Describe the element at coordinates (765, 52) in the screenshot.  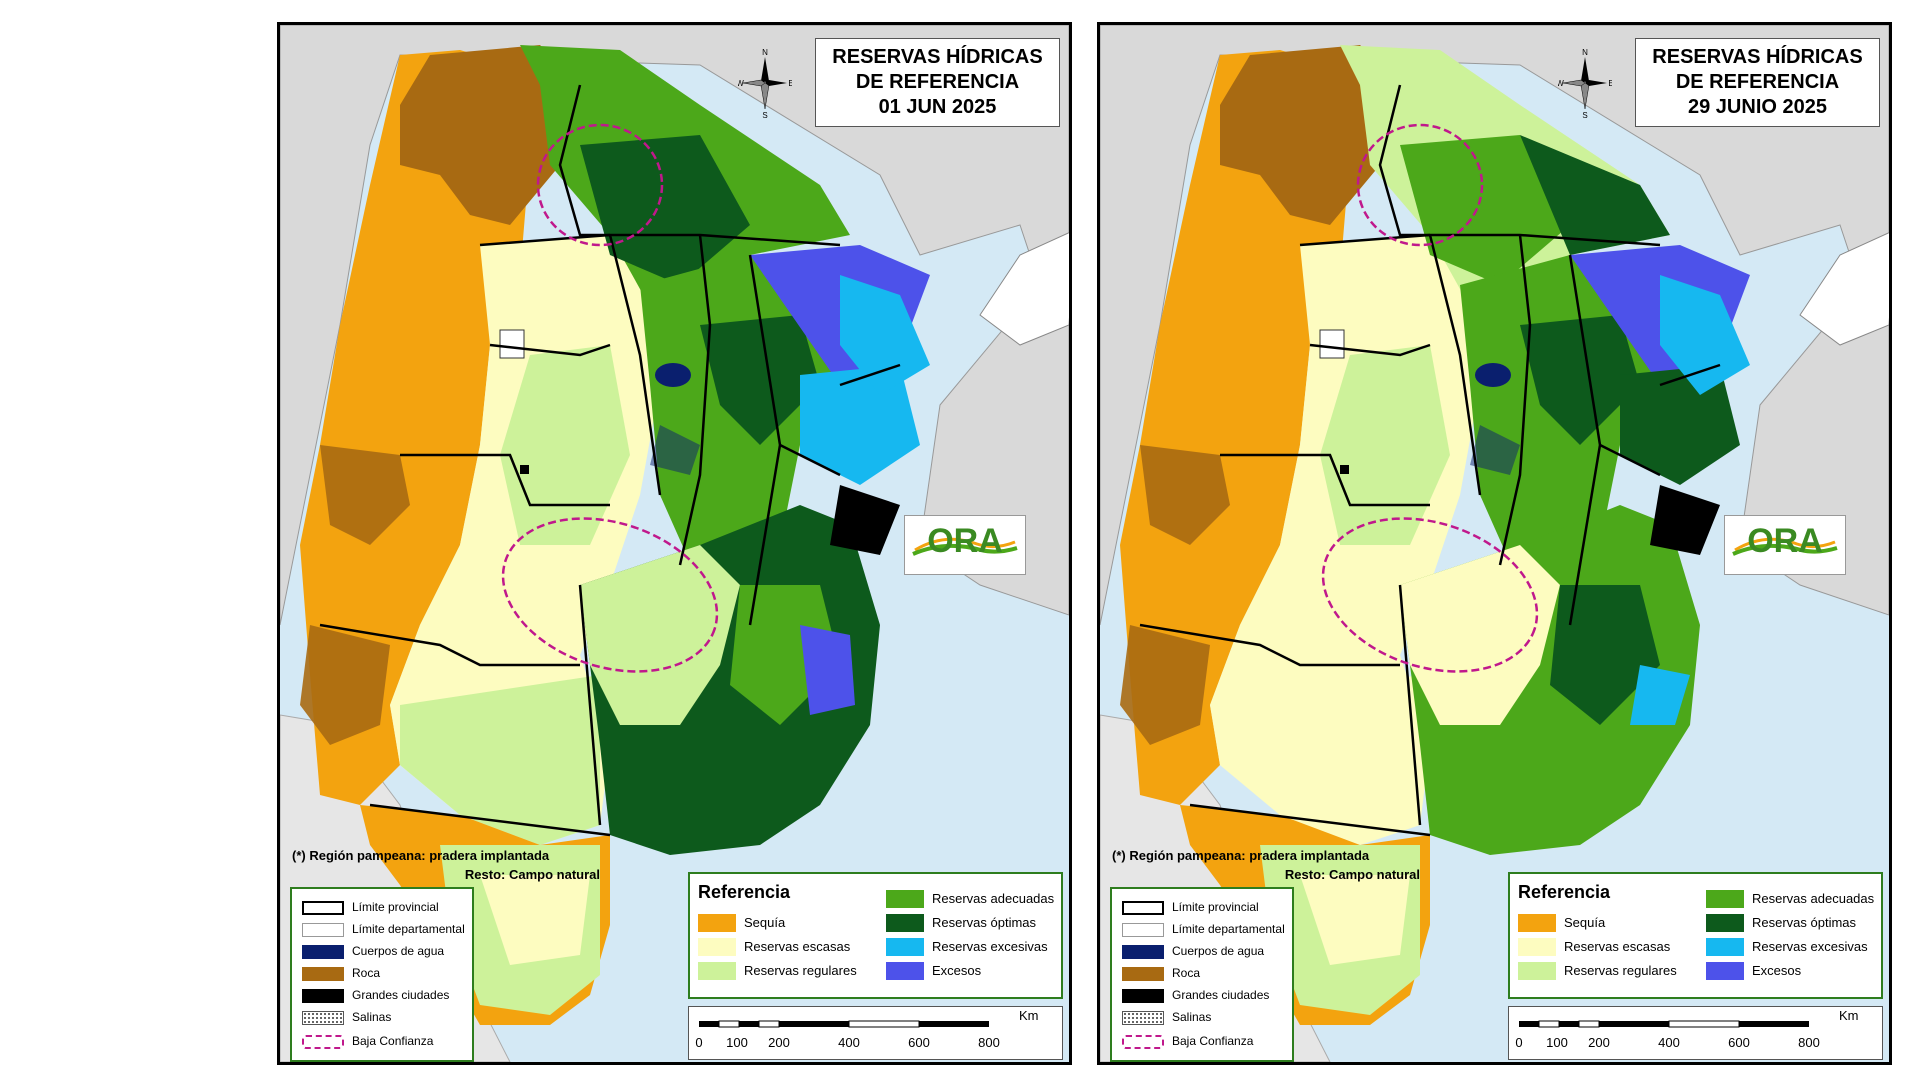
I see `compass-n: N` at that location.